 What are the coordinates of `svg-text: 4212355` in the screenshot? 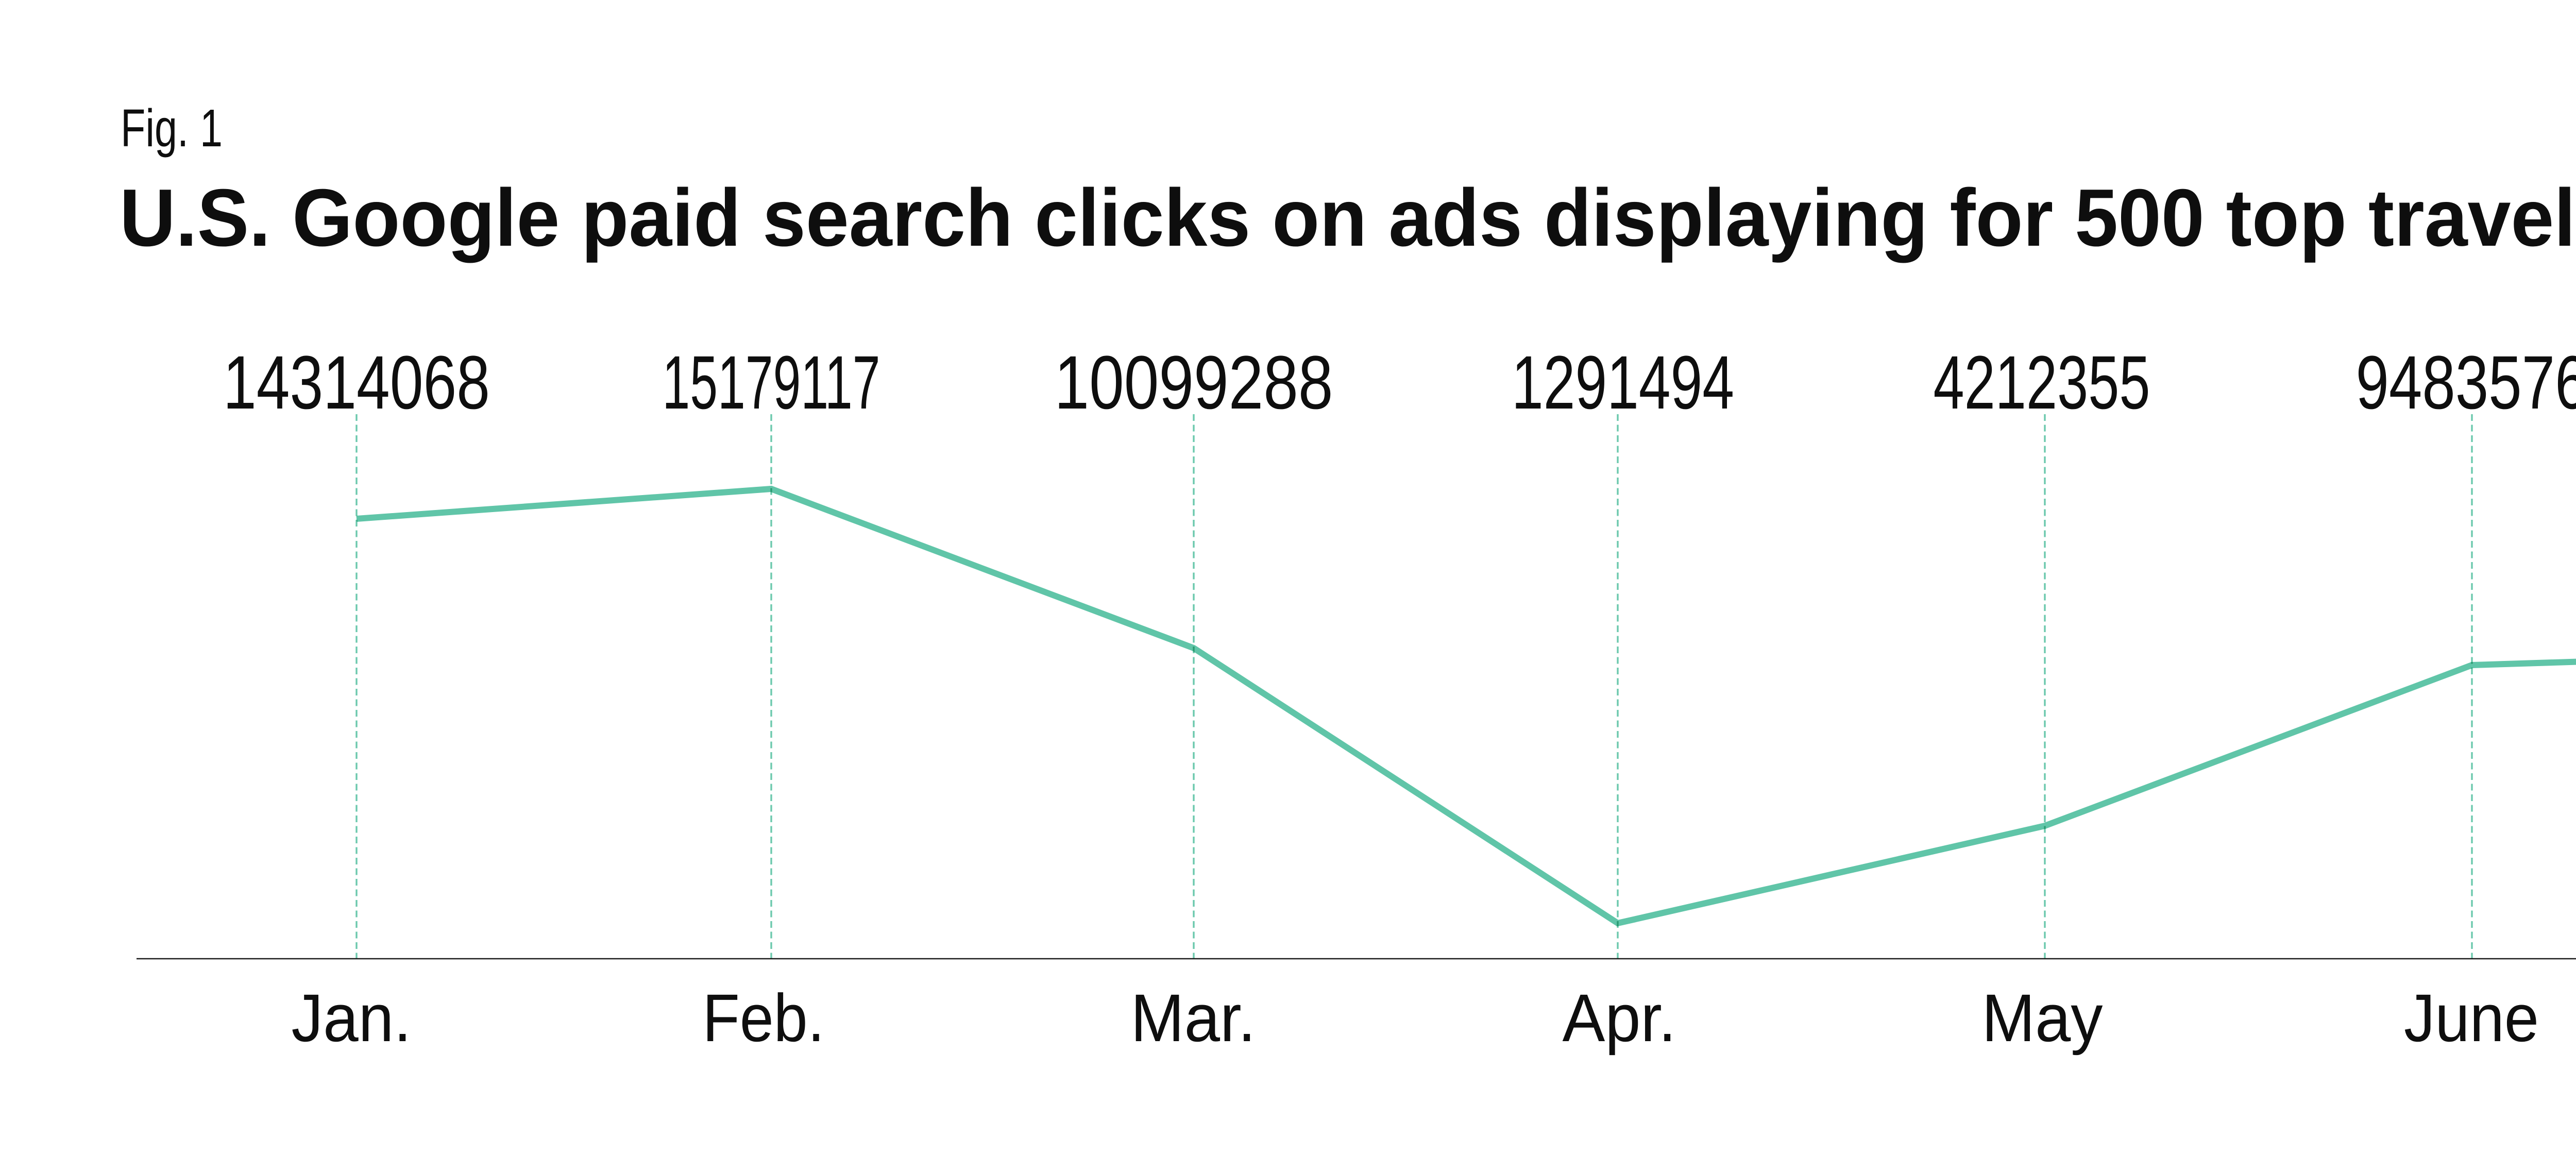 It's located at (2042, 383).